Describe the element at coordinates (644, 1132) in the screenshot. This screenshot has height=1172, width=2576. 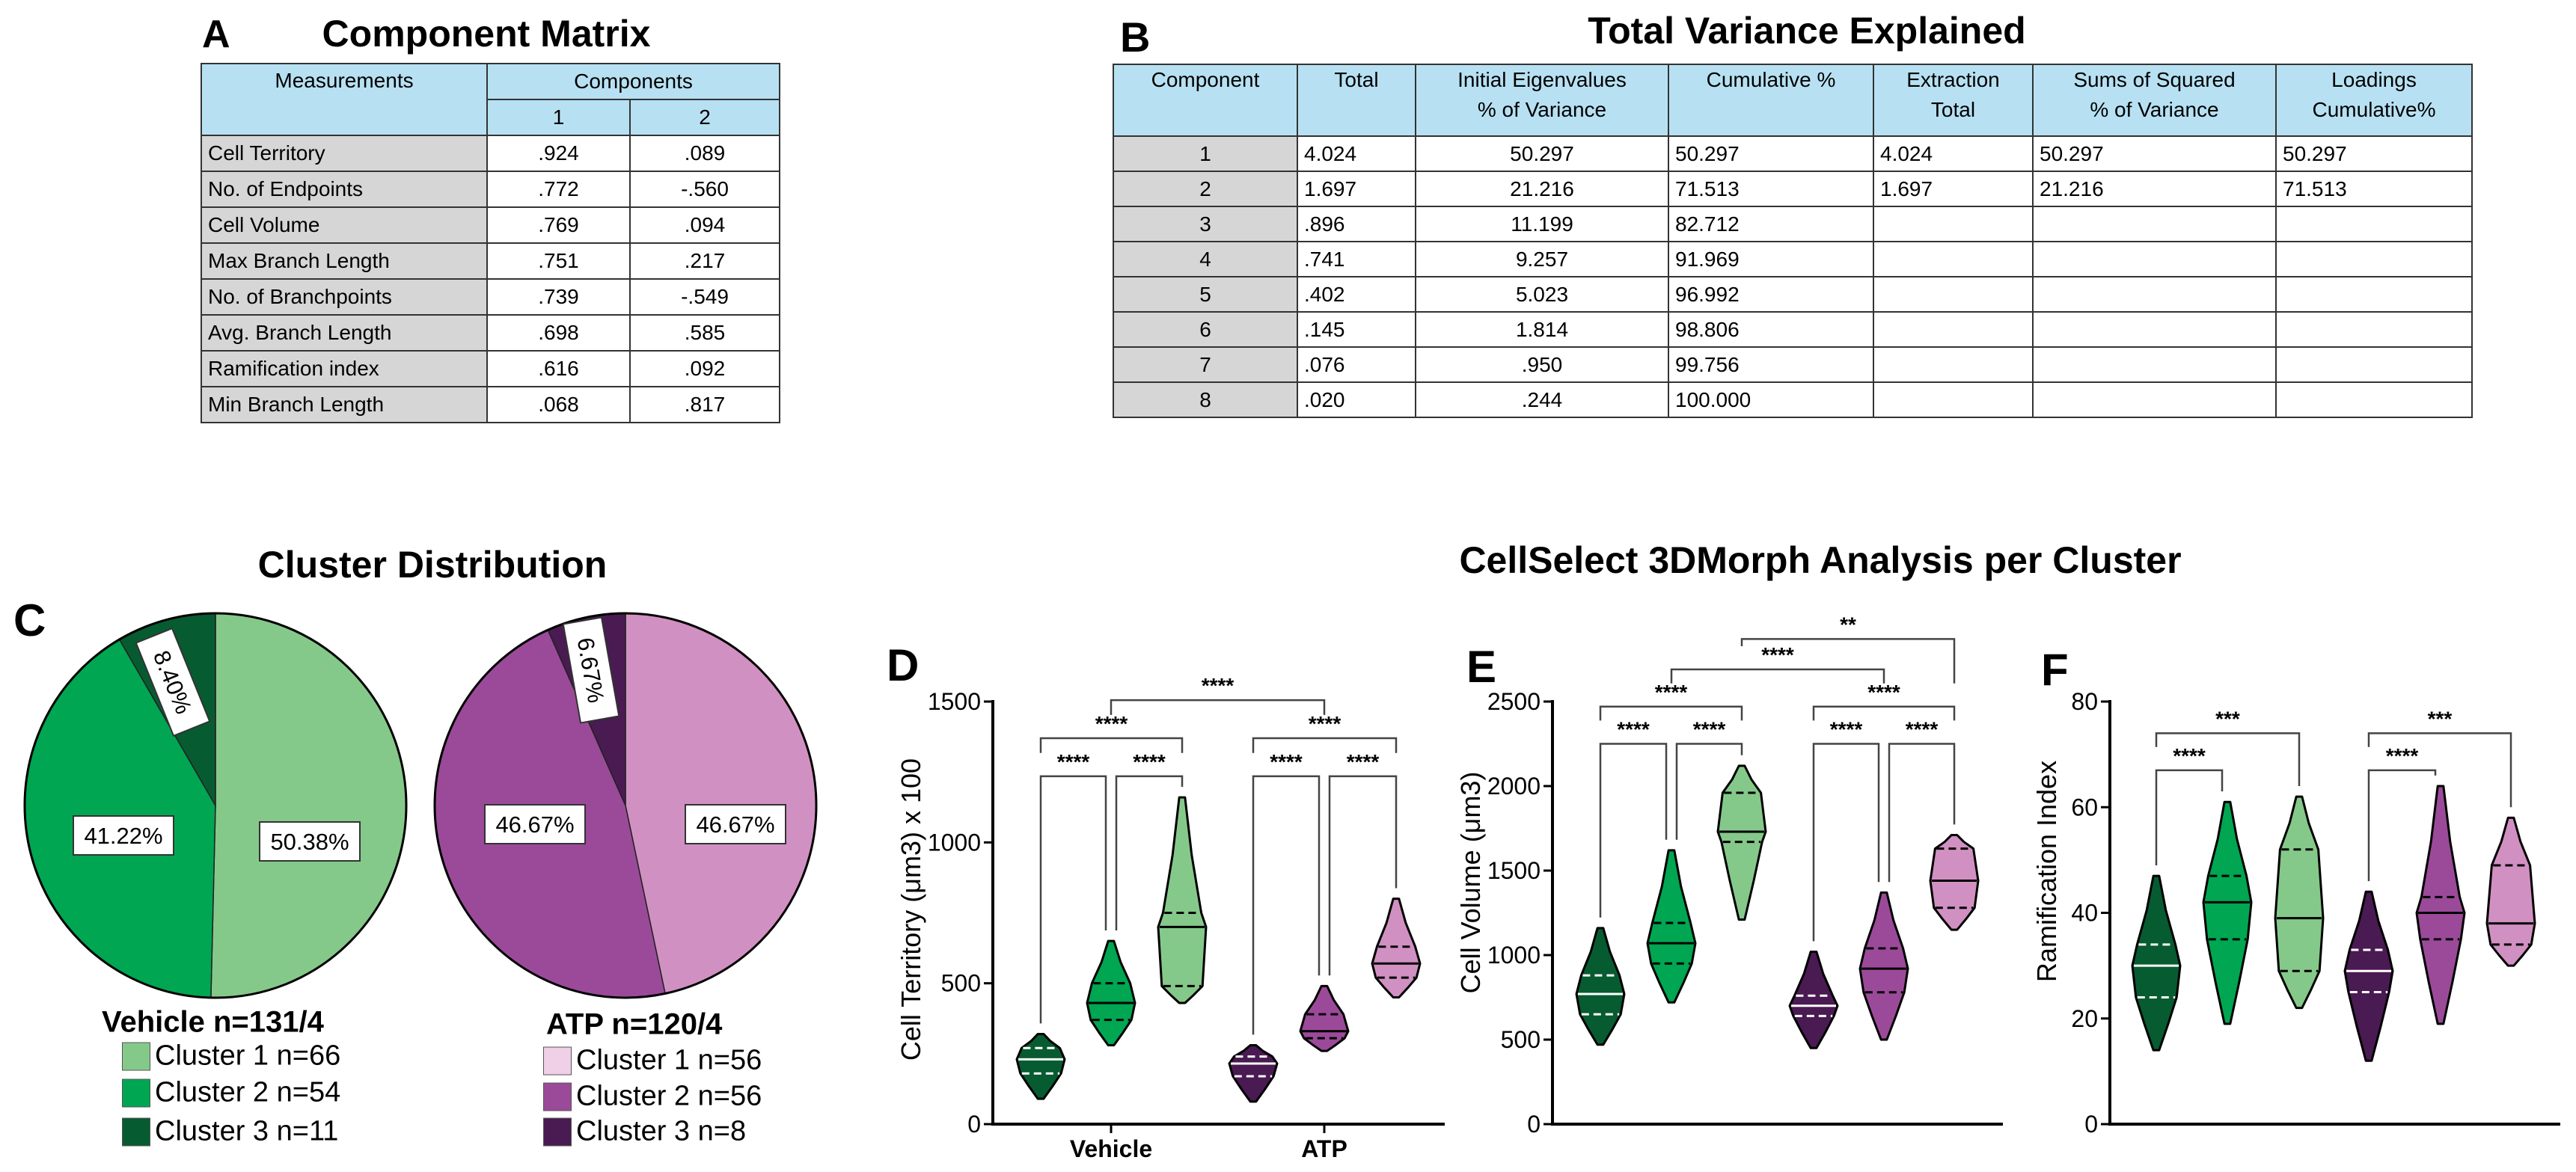
I see `legend-item: Cluster 3 n=8` at that location.